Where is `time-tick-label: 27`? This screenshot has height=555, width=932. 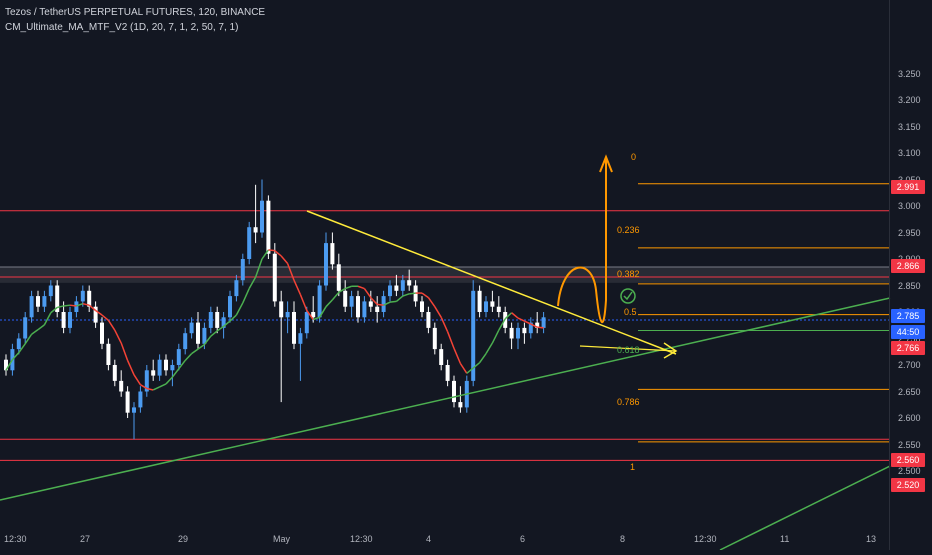
time-tick-label: 27 is located at coordinates (85, 539).